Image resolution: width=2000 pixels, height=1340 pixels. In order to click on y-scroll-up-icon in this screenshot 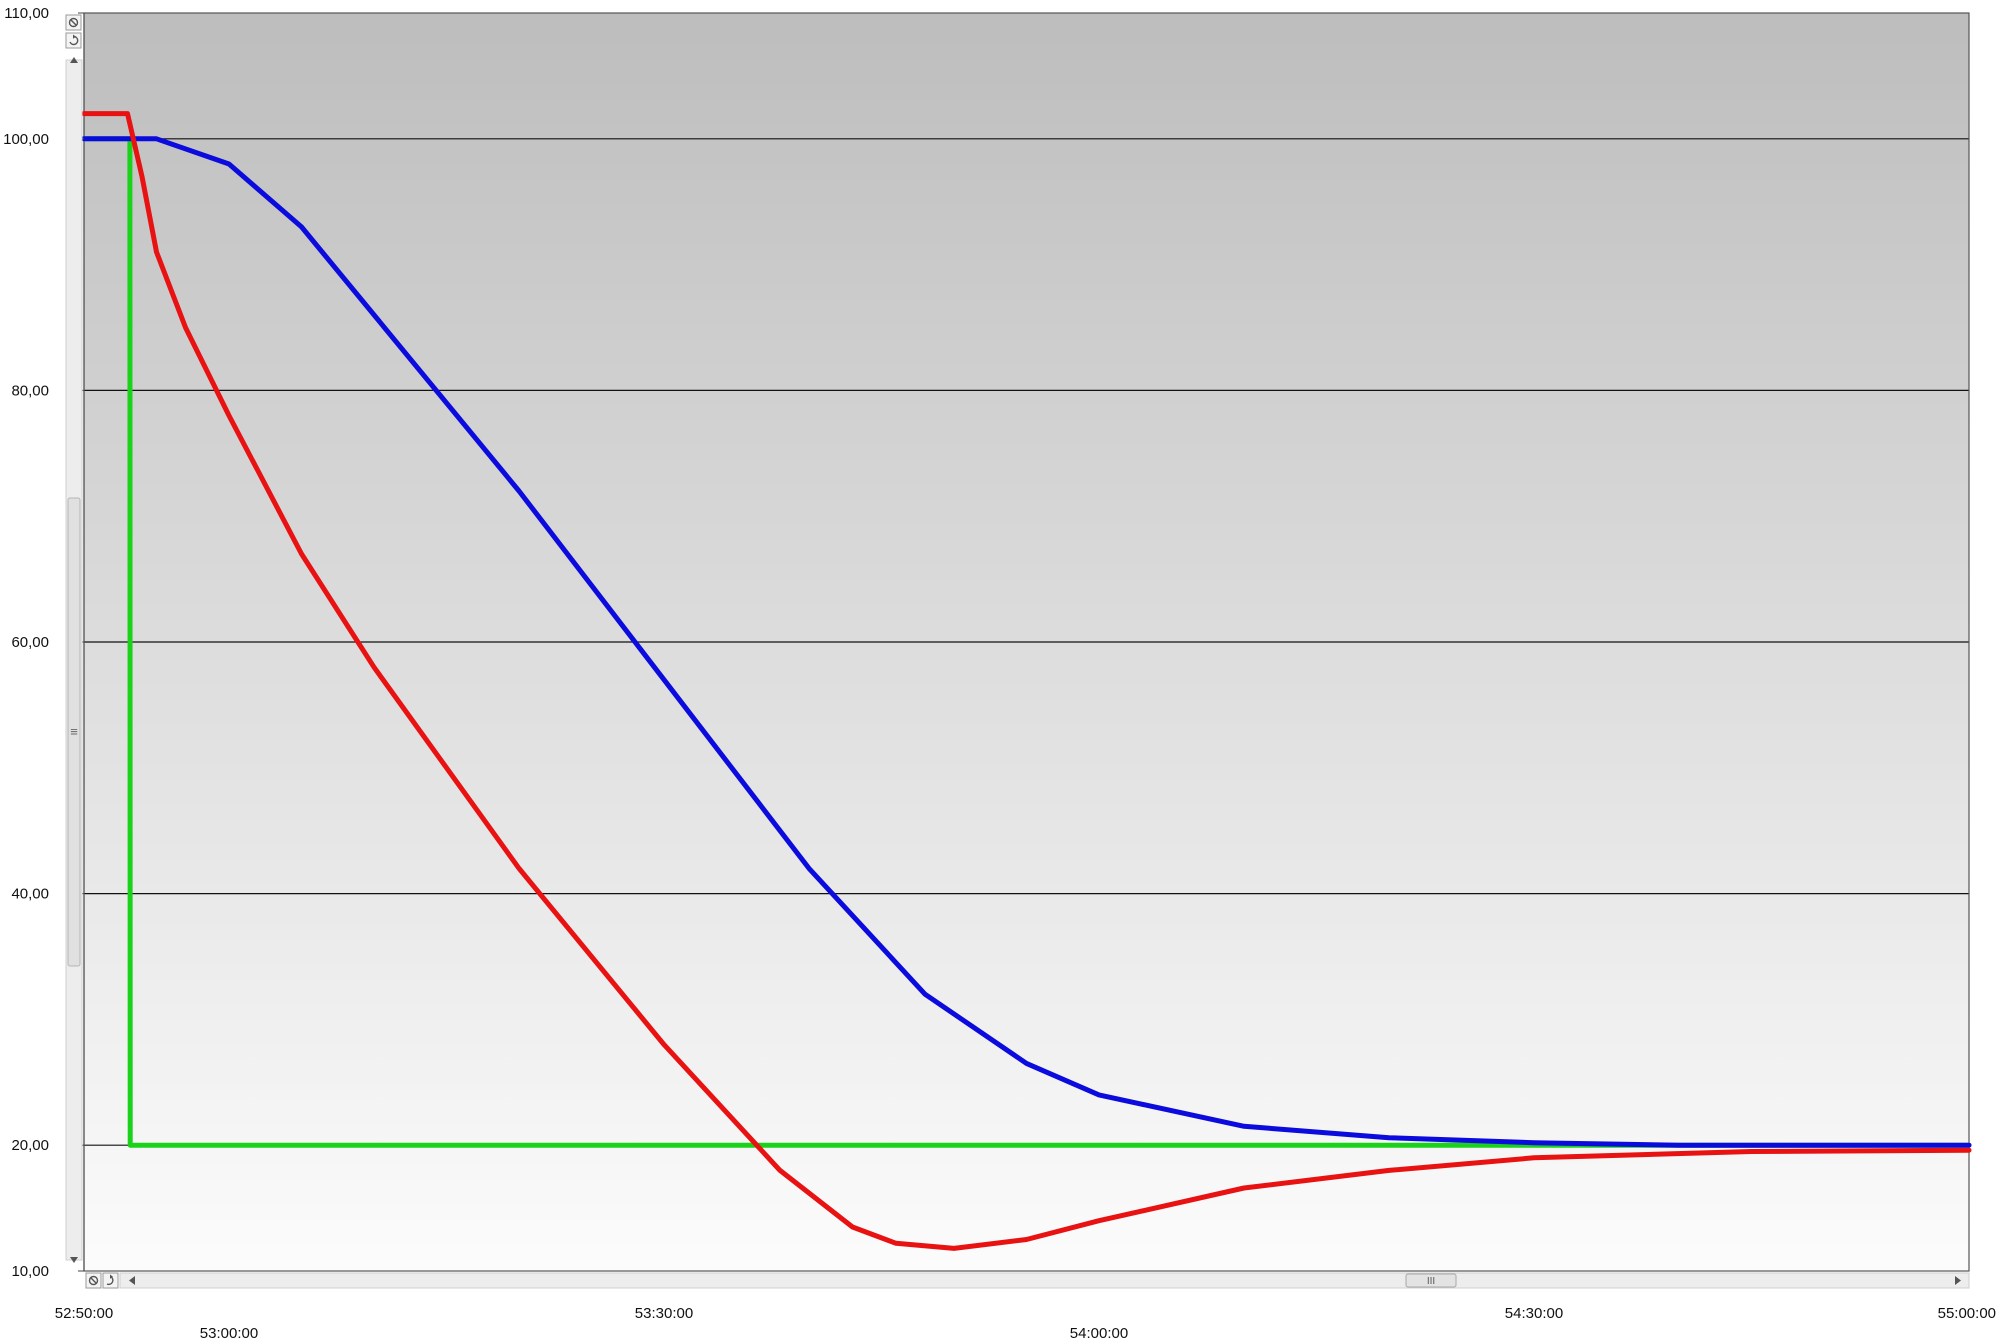, I will do `click(74, 60)`.